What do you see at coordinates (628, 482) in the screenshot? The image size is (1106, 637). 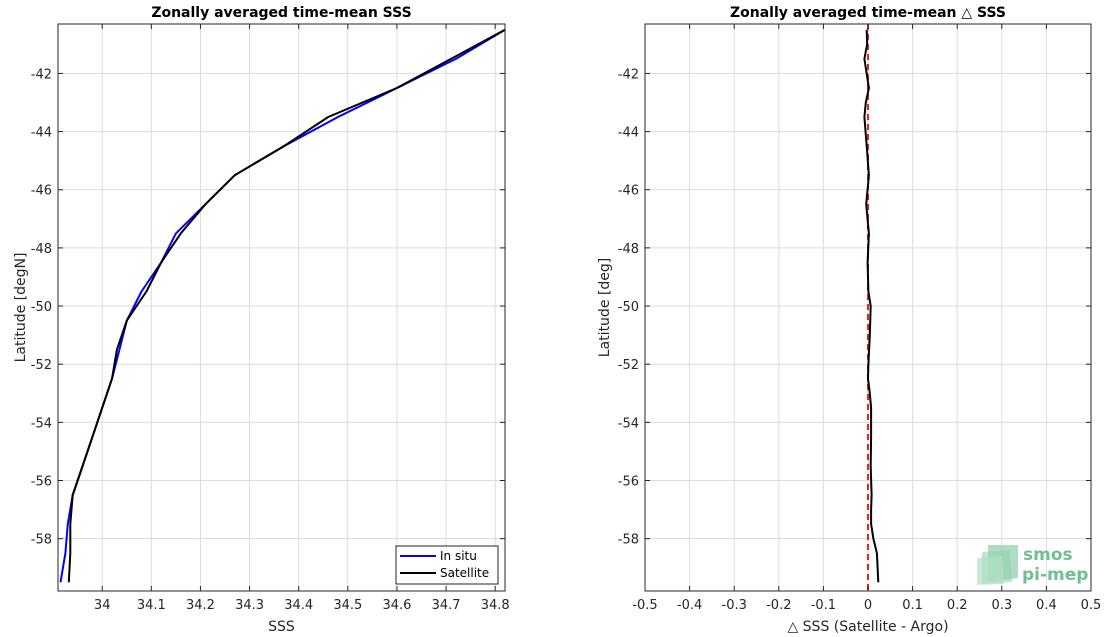 I see `right-y-tick-label: -56` at bounding box center [628, 482].